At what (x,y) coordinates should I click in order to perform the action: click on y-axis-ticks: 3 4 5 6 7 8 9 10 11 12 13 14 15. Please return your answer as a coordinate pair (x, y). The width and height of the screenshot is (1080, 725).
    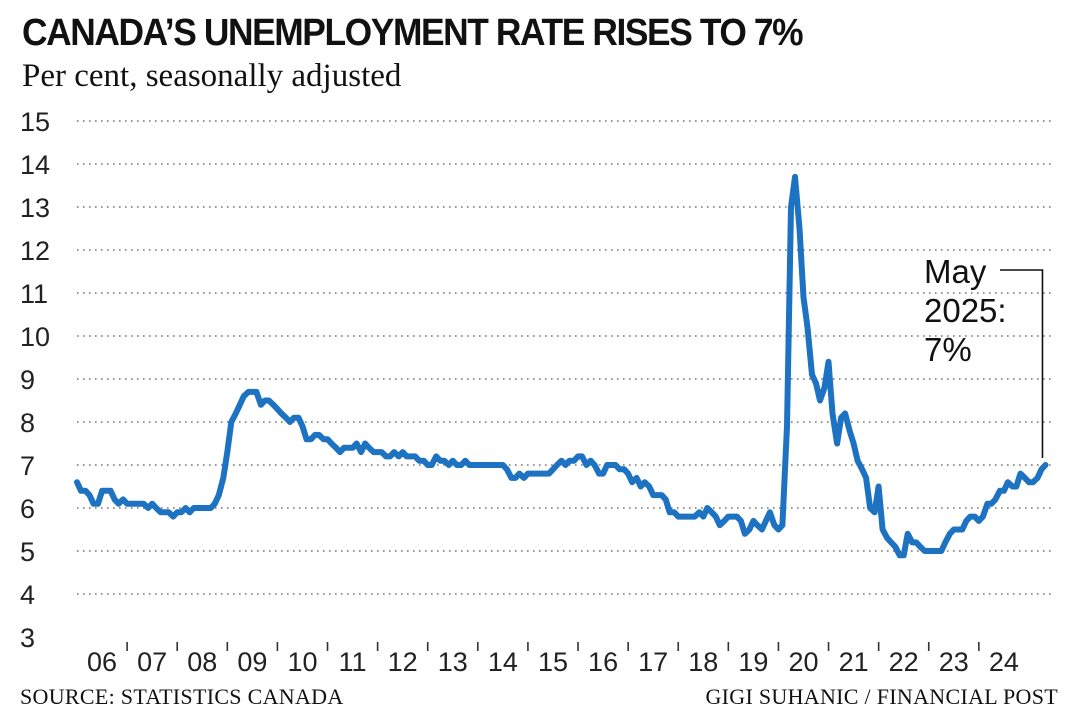
    Looking at the image, I should click on (35, 380).